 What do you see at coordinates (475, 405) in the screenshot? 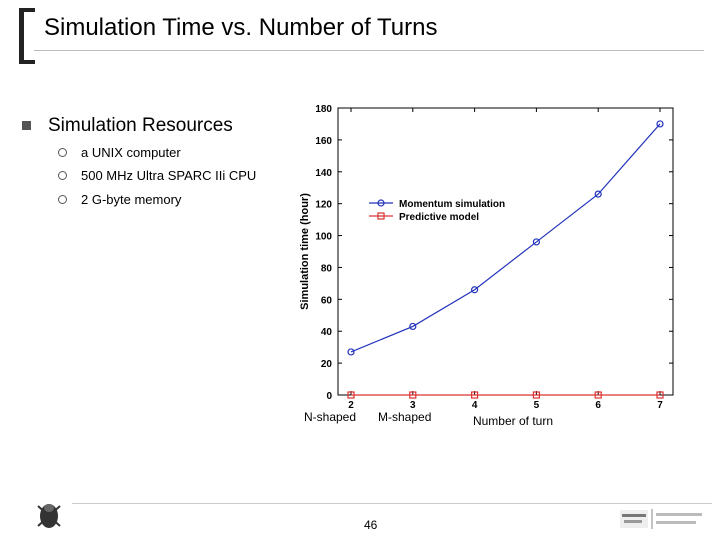
I see `x-tick-label: 4` at bounding box center [475, 405].